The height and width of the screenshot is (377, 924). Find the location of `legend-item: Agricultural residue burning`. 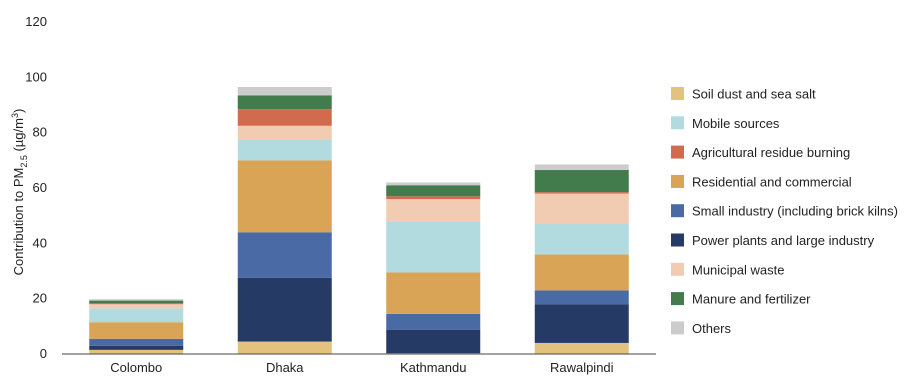

legend-item: Agricultural residue burning is located at coordinates (760, 152).